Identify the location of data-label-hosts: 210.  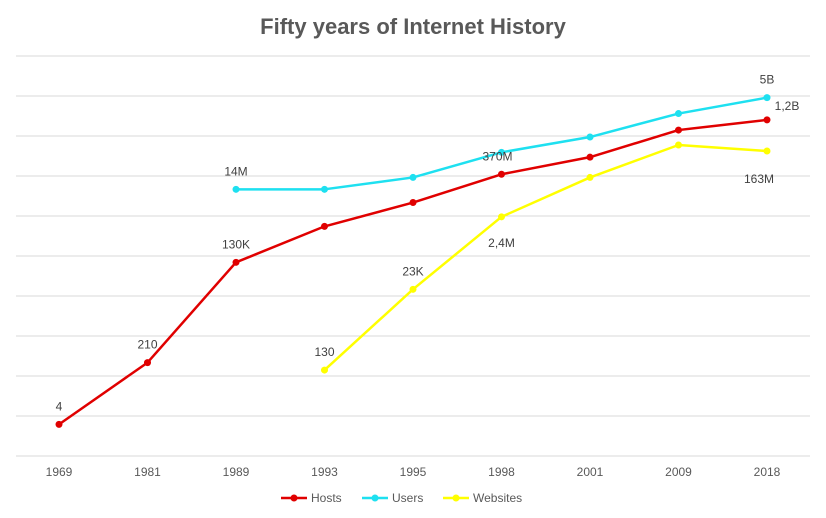
(147, 345).